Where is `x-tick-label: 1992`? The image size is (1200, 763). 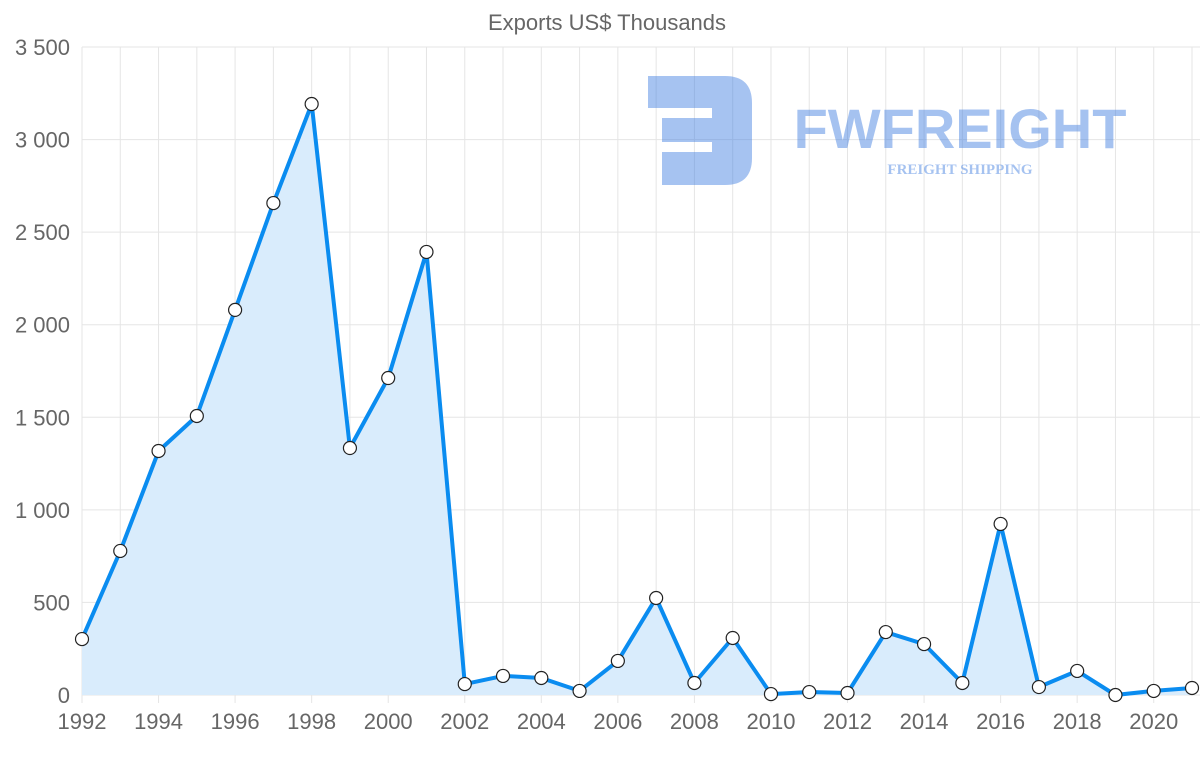
x-tick-label: 1992 is located at coordinates (82, 721).